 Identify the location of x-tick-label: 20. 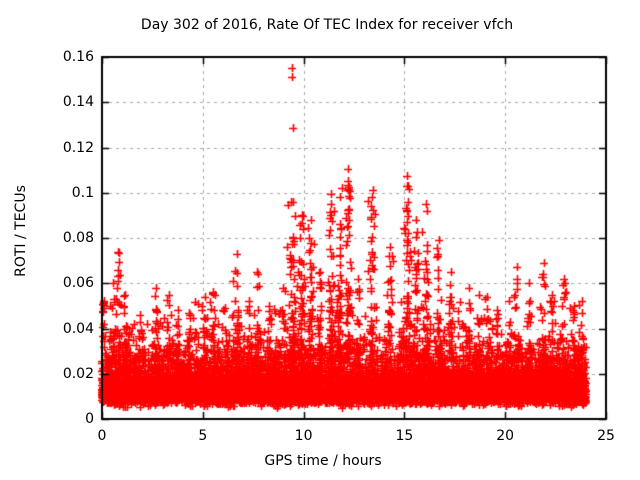
(505, 436).